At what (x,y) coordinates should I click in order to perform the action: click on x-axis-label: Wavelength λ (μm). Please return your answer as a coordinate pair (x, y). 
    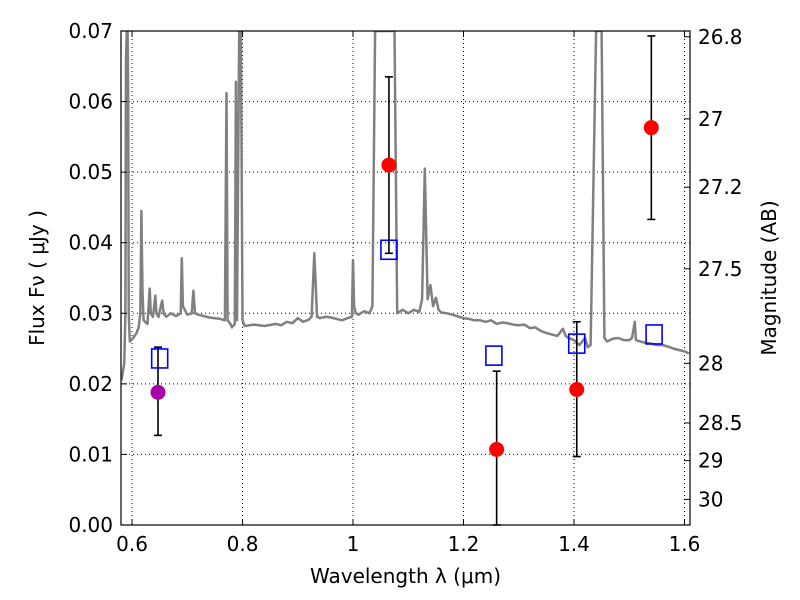
    Looking at the image, I should click on (405, 576).